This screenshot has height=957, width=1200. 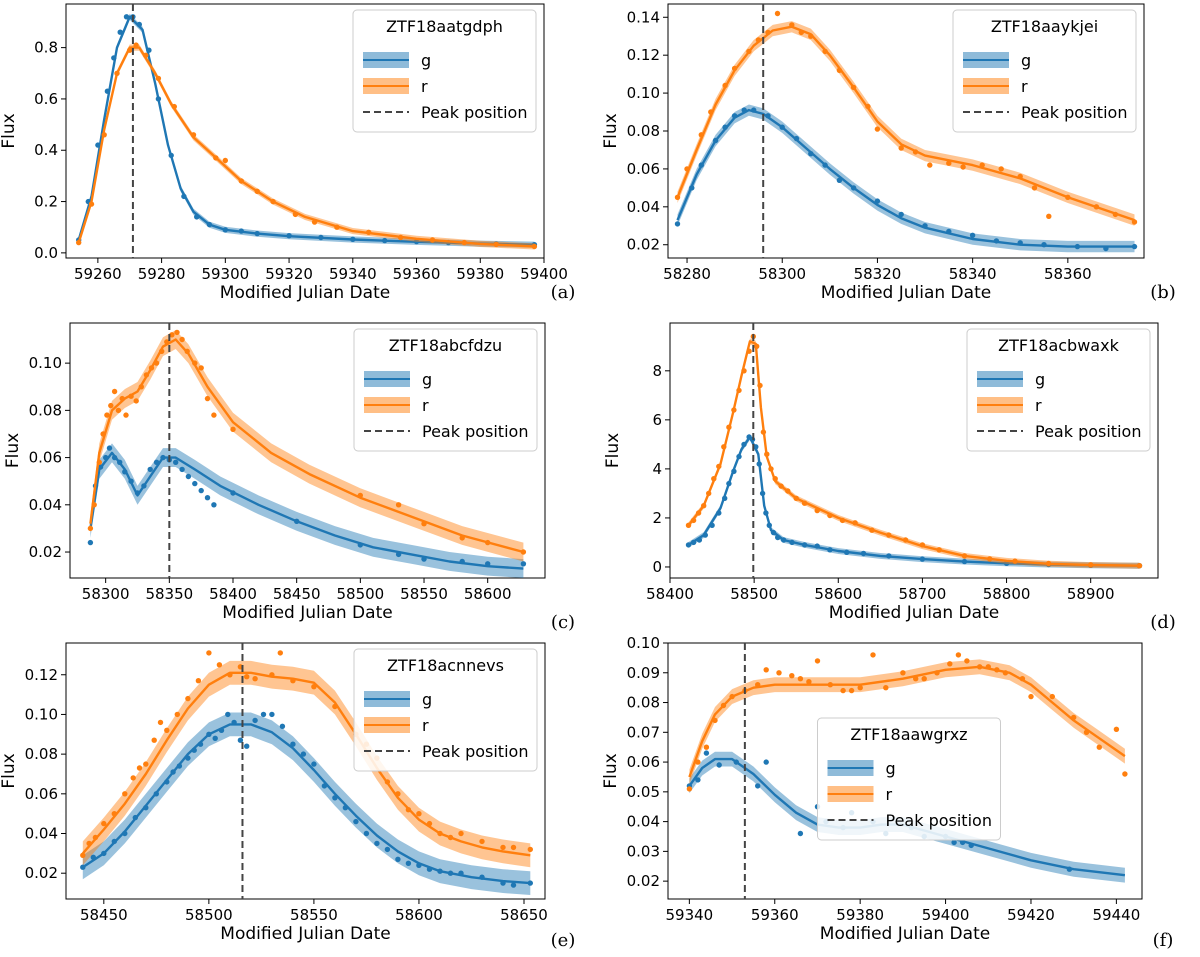 What do you see at coordinates (878, 274) in the screenshot?
I see `x-tick-label: 58320` at bounding box center [878, 274].